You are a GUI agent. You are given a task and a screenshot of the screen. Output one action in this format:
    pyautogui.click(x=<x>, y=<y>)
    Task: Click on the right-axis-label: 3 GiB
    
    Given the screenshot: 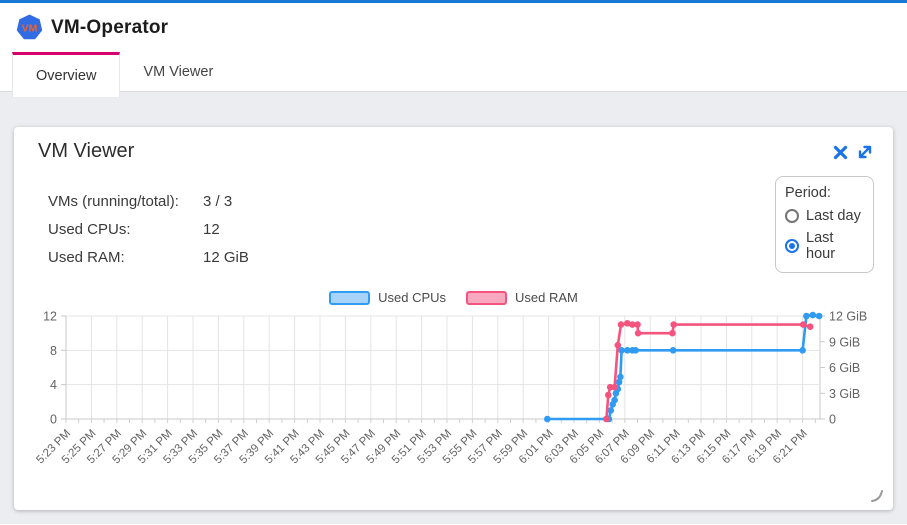 What is the action you would take?
    pyautogui.click(x=844, y=394)
    